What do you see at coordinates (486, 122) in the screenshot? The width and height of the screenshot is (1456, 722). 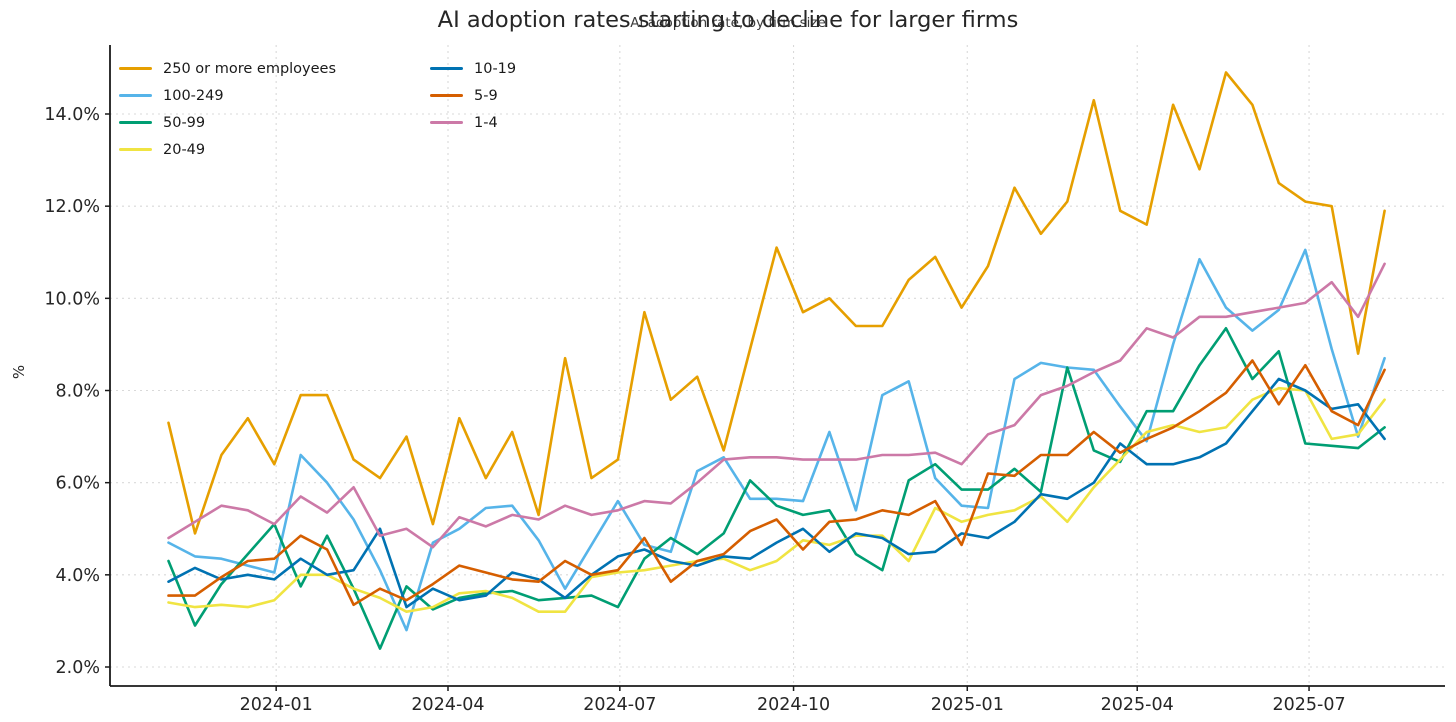 I see `legend-label: 1-4` at bounding box center [486, 122].